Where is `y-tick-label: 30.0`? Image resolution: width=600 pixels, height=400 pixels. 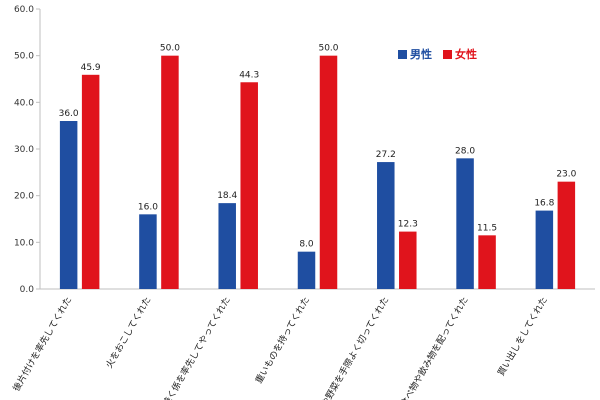
y-tick-label: 30.0 is located at coordinates (24, 150).